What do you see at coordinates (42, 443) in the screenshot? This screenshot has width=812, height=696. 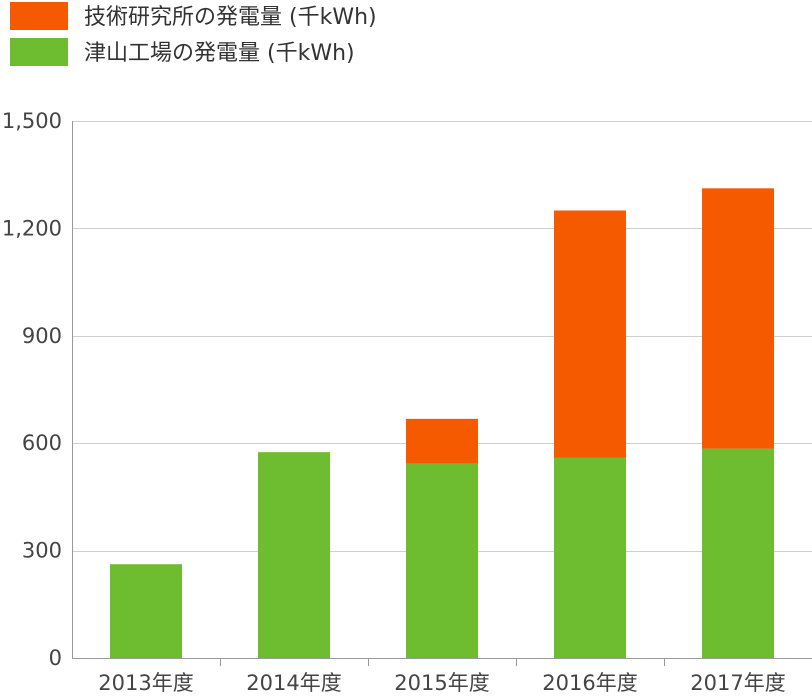 I see `y-tick-label: 600` at bounding box center [42, 443].